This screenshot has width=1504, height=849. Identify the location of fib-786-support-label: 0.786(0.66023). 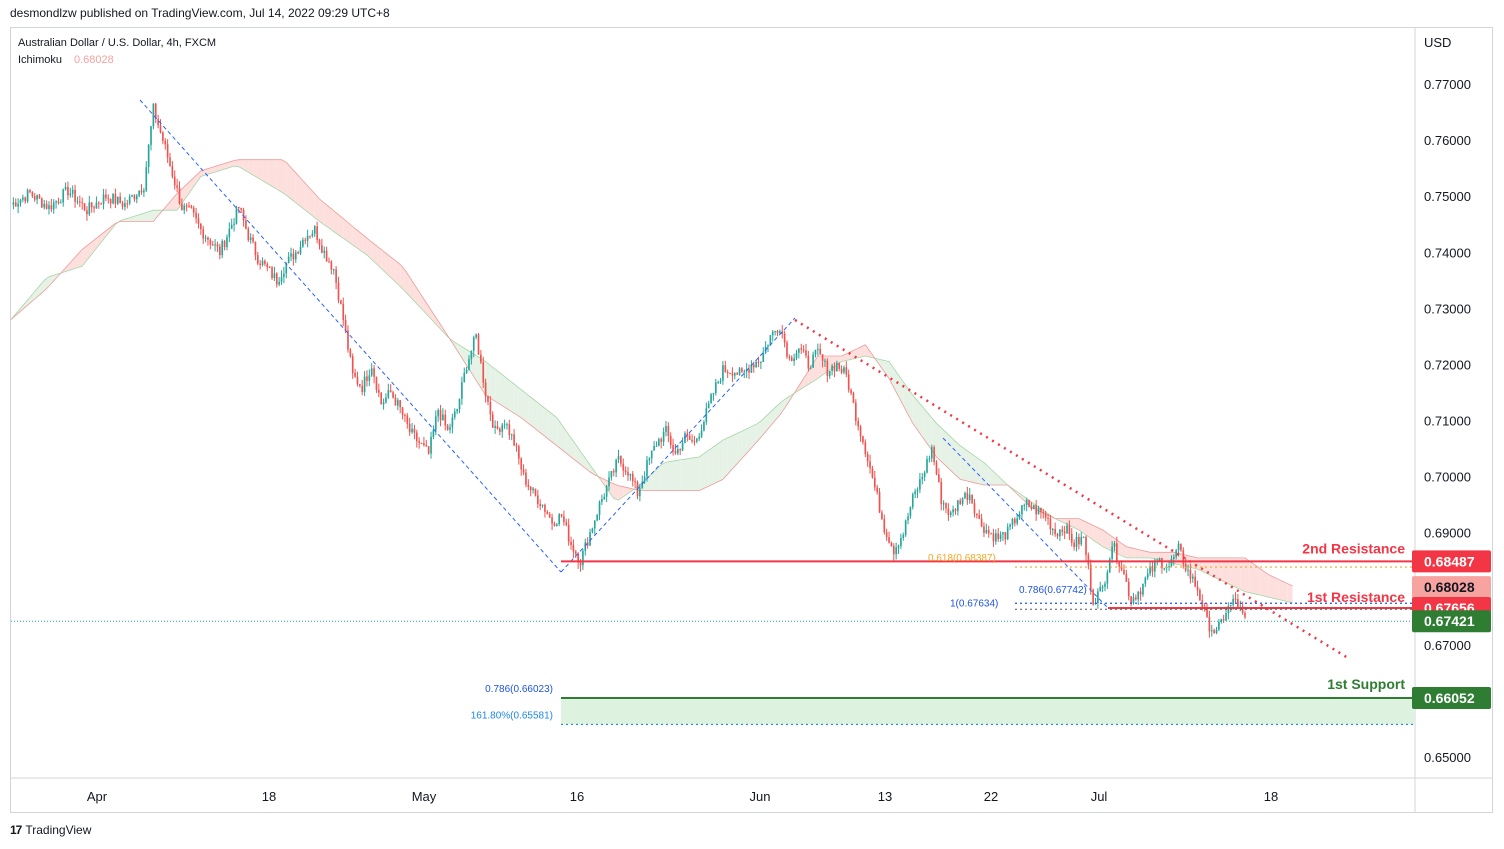
(519, 689).